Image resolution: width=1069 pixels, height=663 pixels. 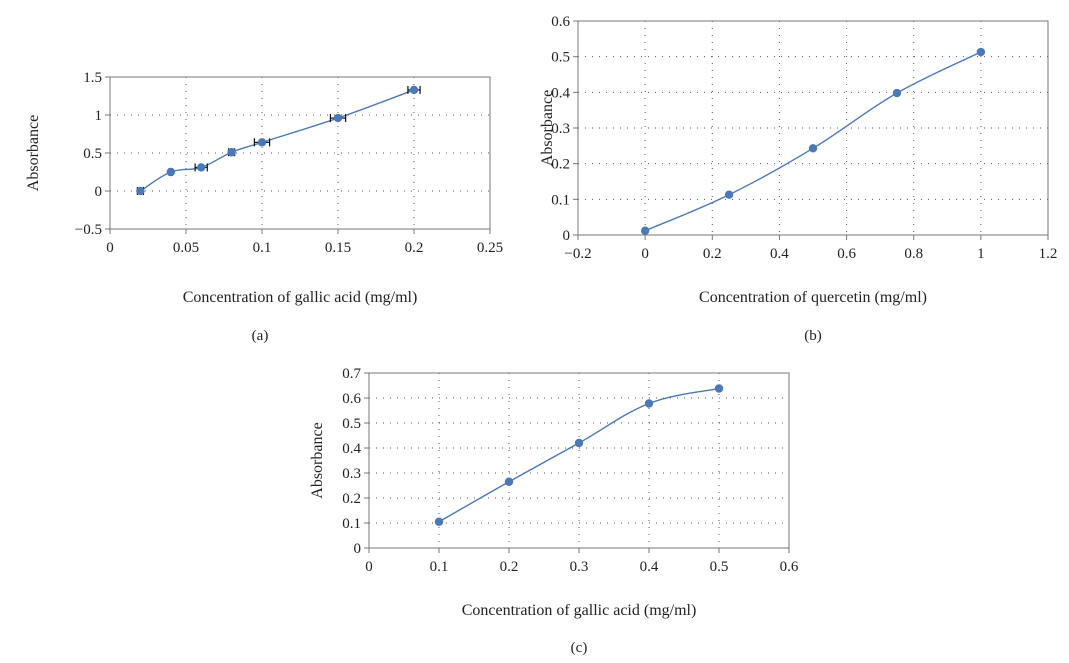 What do you see at coordinates (186, 248) in the screenshot?
I see `x-tick-label: 0.05` at bounding box center [186, 248].